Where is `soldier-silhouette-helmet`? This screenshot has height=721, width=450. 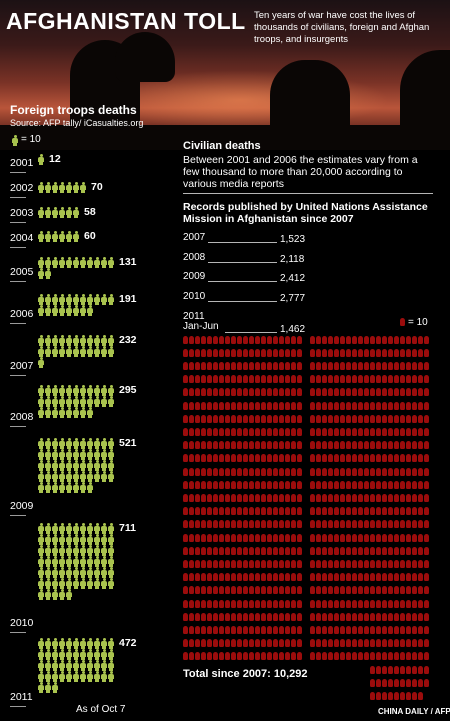
soldier-silhouette-helmet is located at coordinates (145, 57).